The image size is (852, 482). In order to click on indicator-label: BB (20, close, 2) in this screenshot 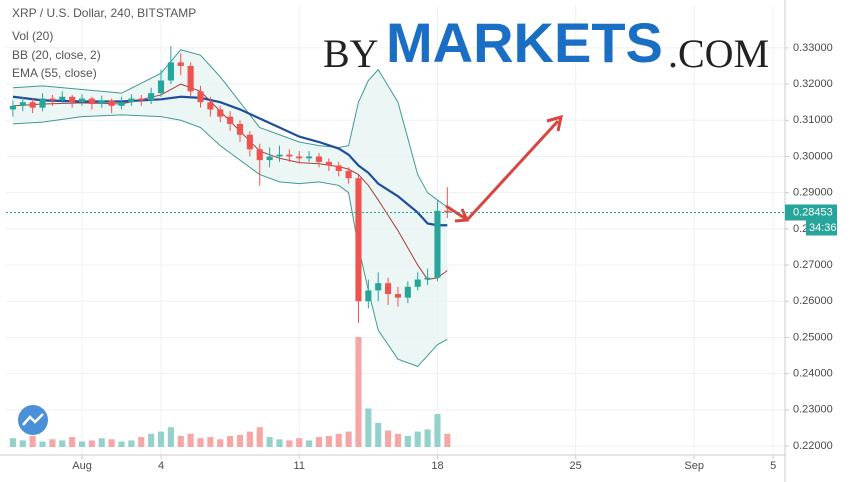, I will do `click(56, 55)`.